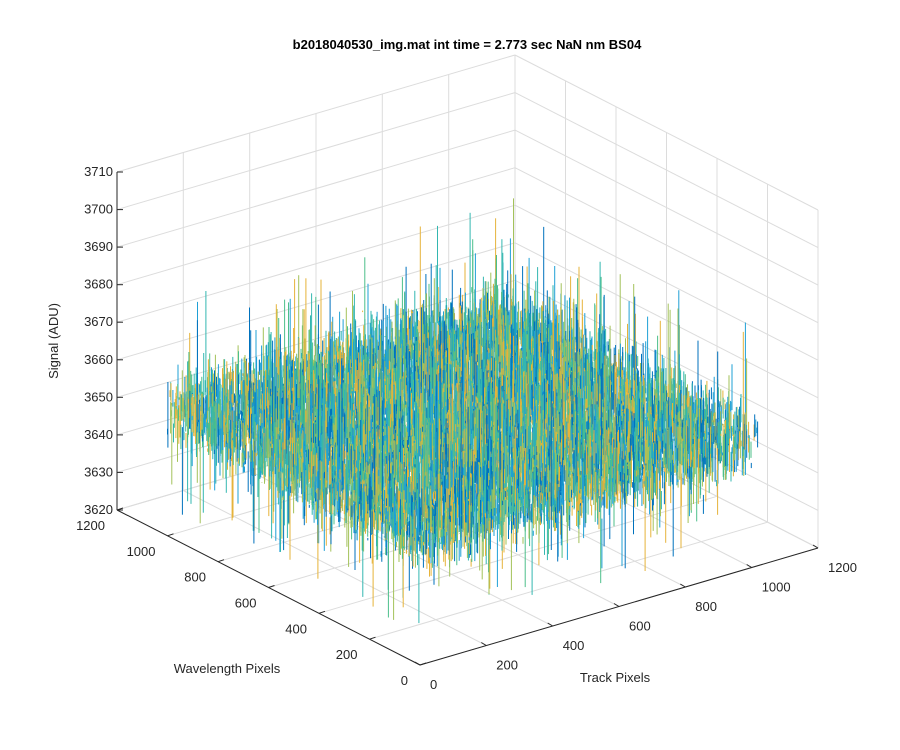  I want to click on floor-grid-line, so click(568, 580).